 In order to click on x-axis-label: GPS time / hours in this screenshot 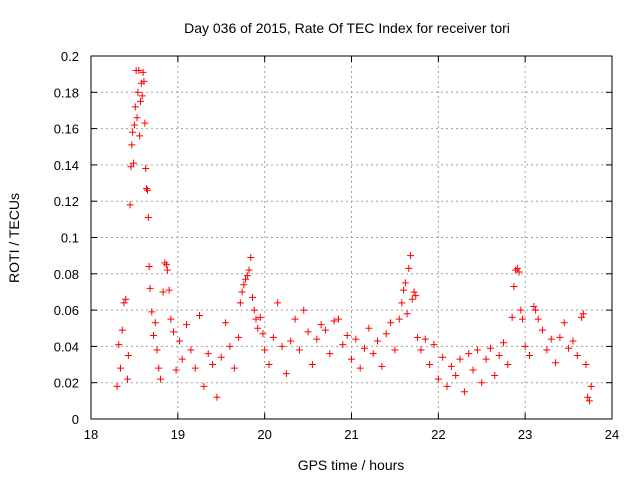, I will do `click(351, 465)`.